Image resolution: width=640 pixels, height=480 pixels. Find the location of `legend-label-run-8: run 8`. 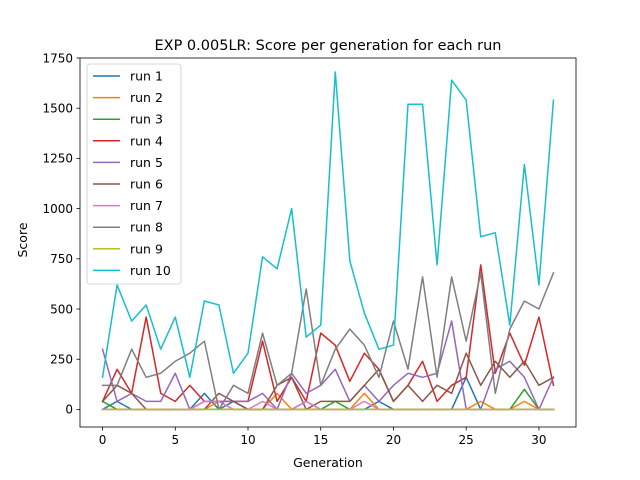

legend-label-run-8: run 8 is located at coordinates (146, 227).